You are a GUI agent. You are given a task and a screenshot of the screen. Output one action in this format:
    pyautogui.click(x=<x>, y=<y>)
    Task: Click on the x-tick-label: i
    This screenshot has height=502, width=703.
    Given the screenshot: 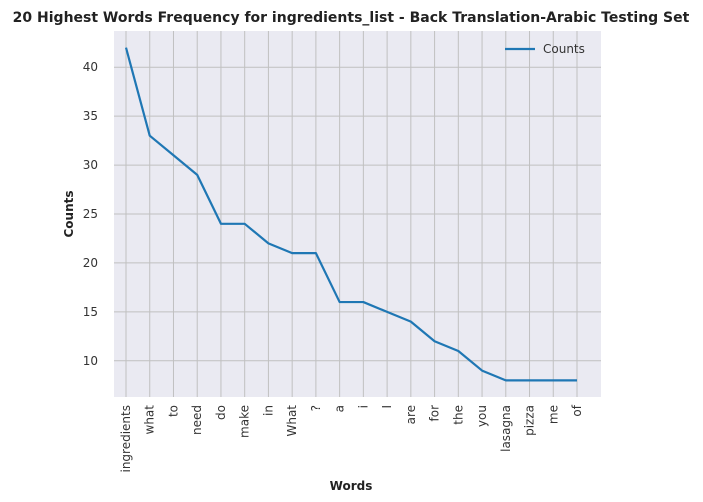 What is the action you would take?
    pyautogui.click(x=363, y=406)
    